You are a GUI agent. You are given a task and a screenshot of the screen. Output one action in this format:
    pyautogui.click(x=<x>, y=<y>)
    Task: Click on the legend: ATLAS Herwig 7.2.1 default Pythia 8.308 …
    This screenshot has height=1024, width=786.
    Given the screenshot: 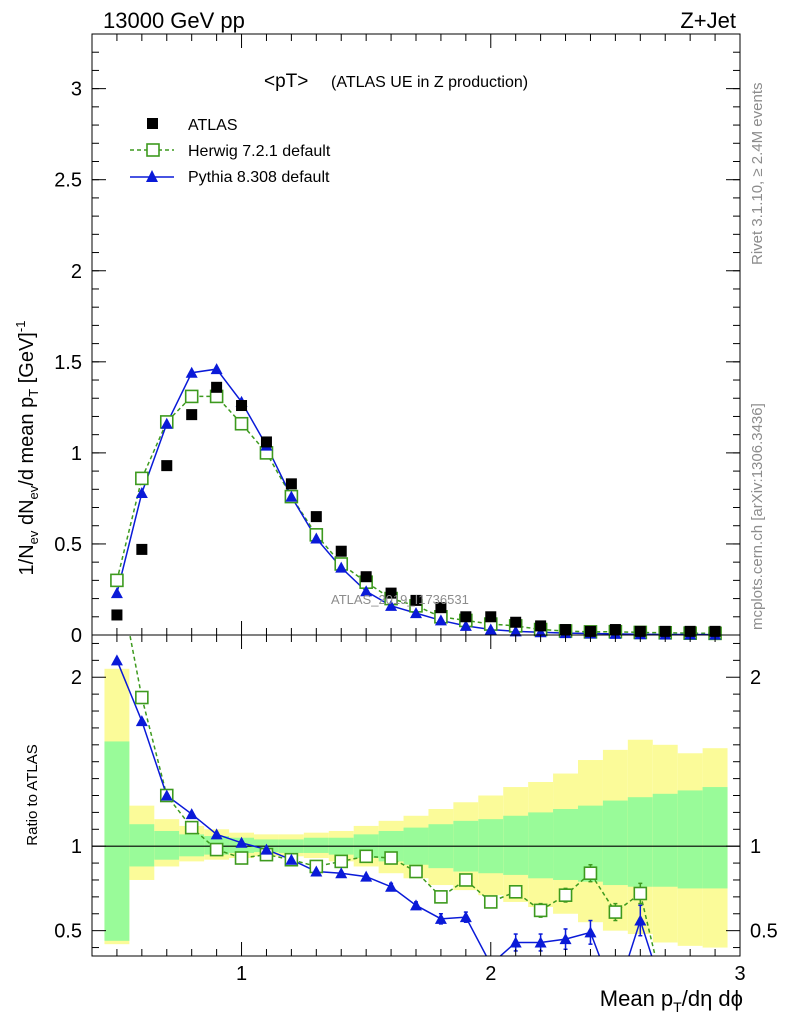 What is the action you would take?
    pyautogui.click(x=230, y=151)
    